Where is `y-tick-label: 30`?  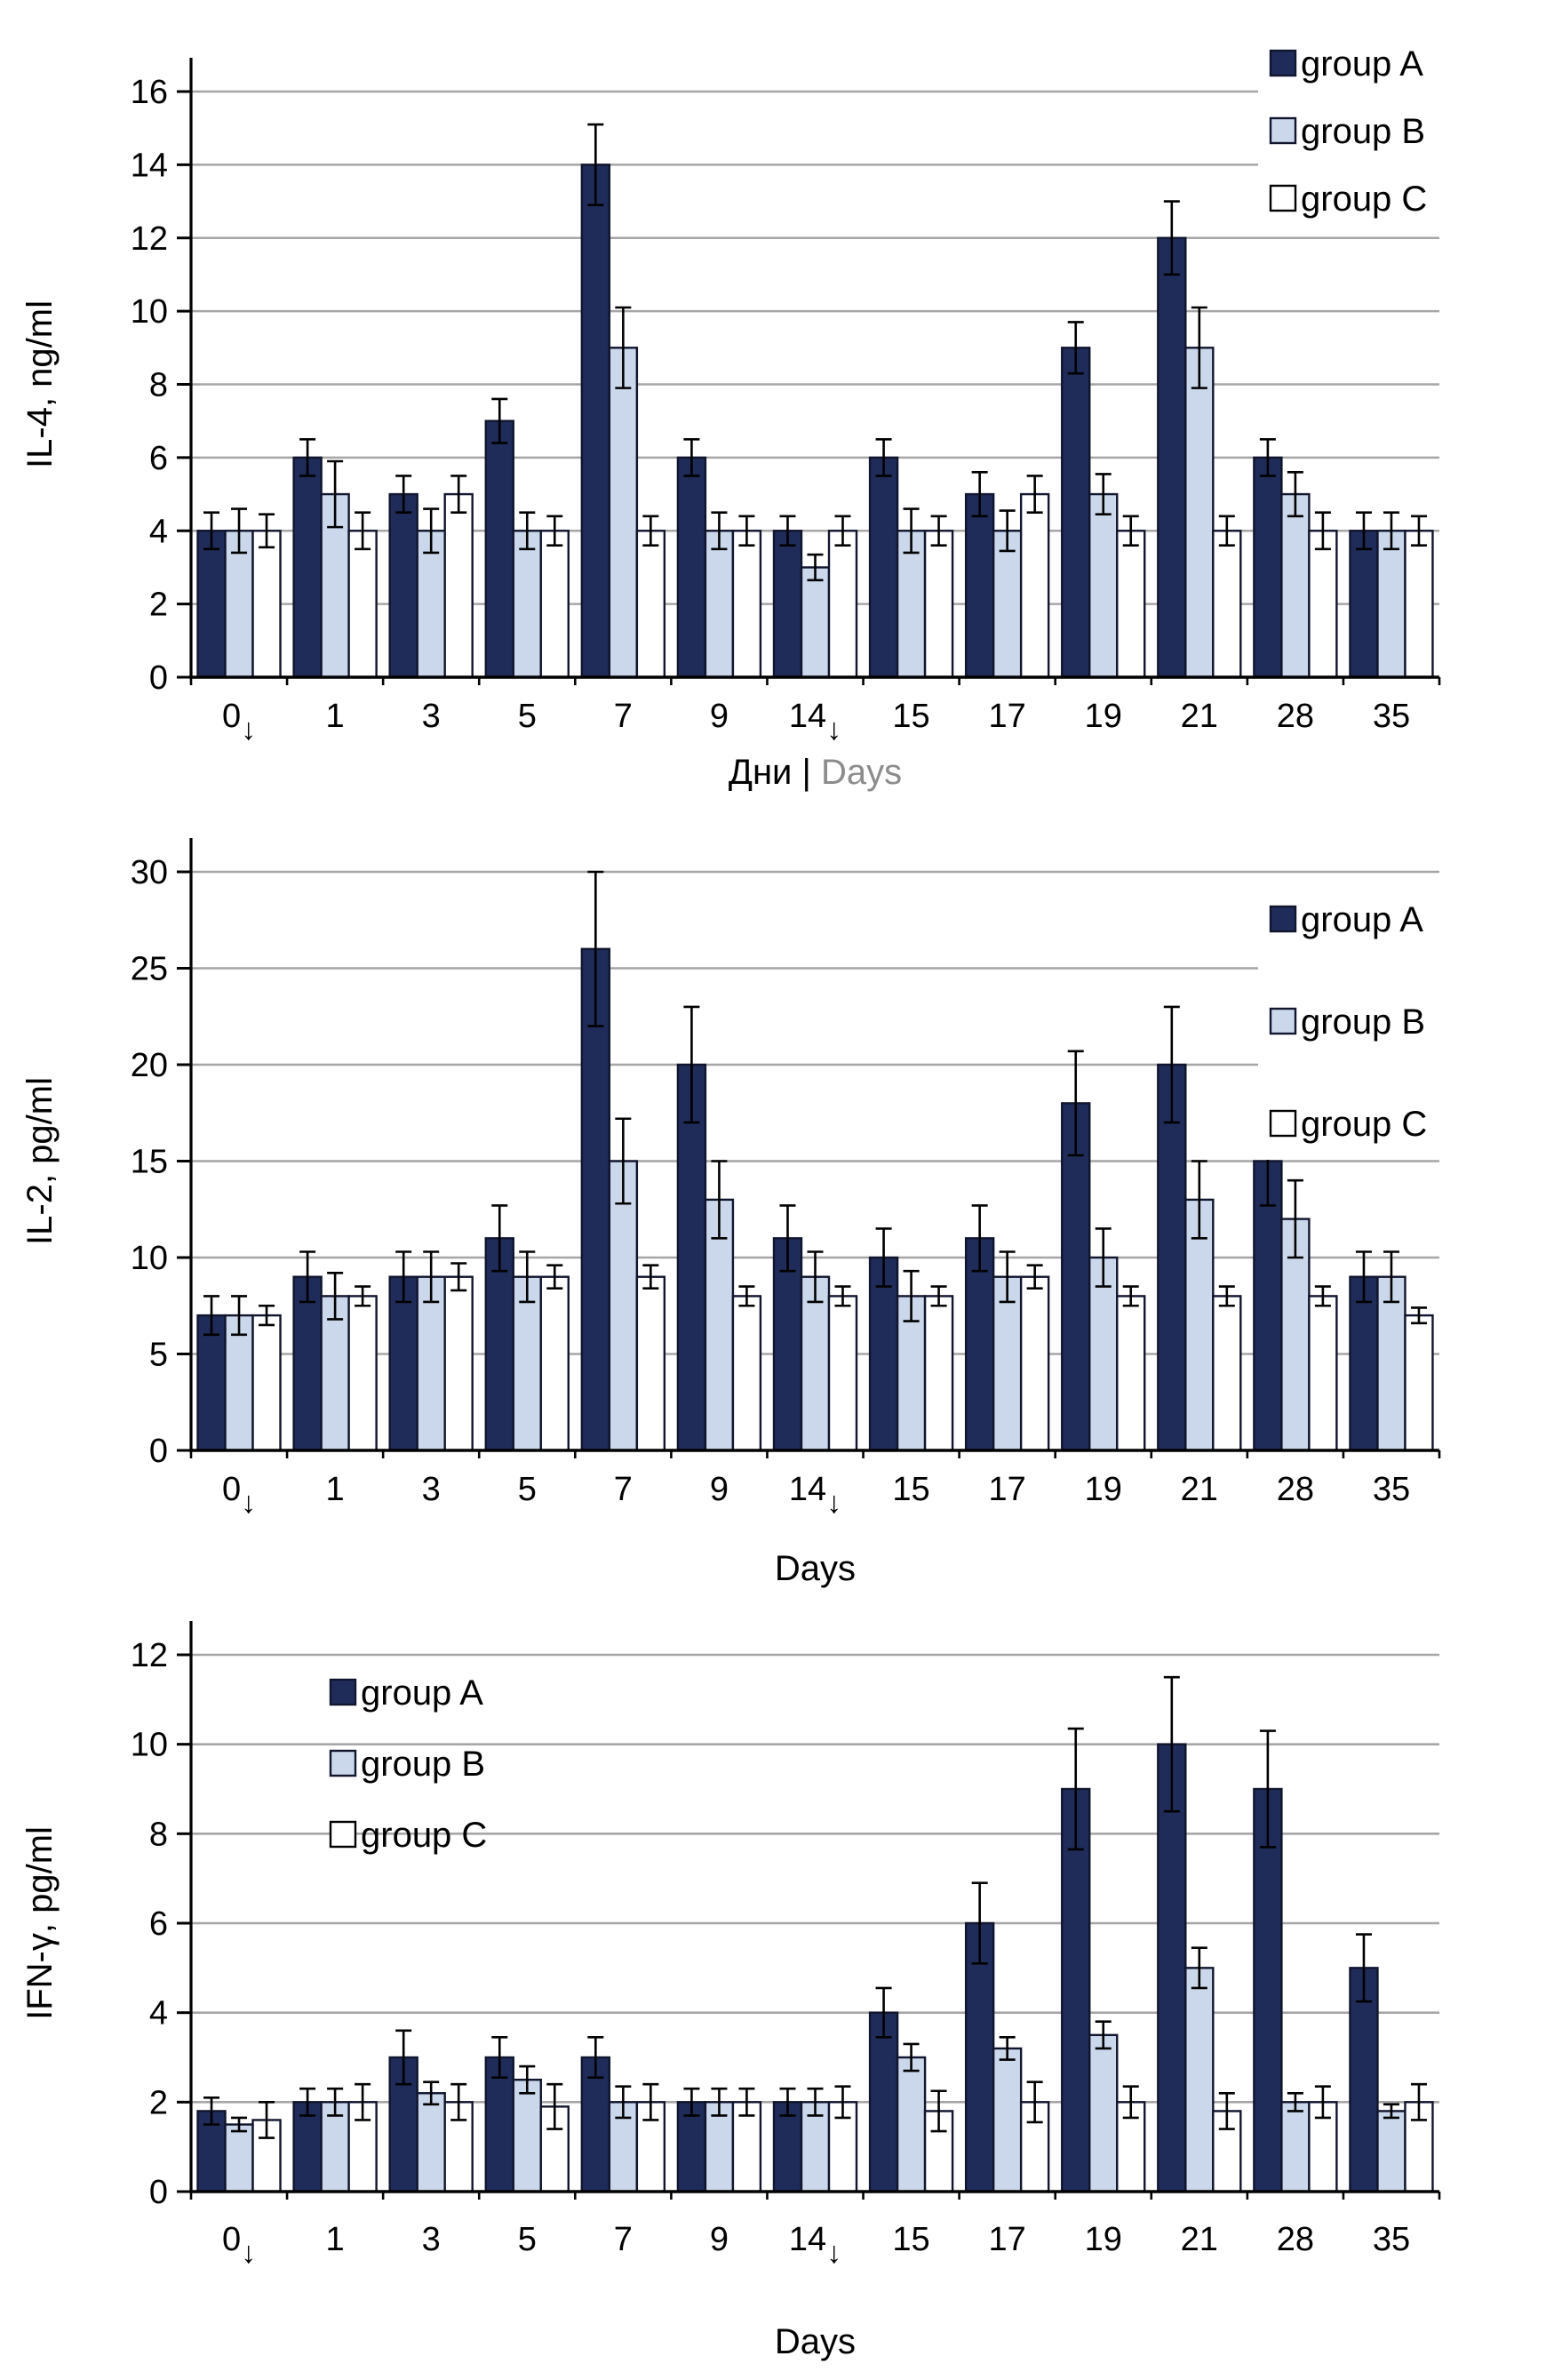 y-tick-label: 30 is located at coordinates (149, 872).